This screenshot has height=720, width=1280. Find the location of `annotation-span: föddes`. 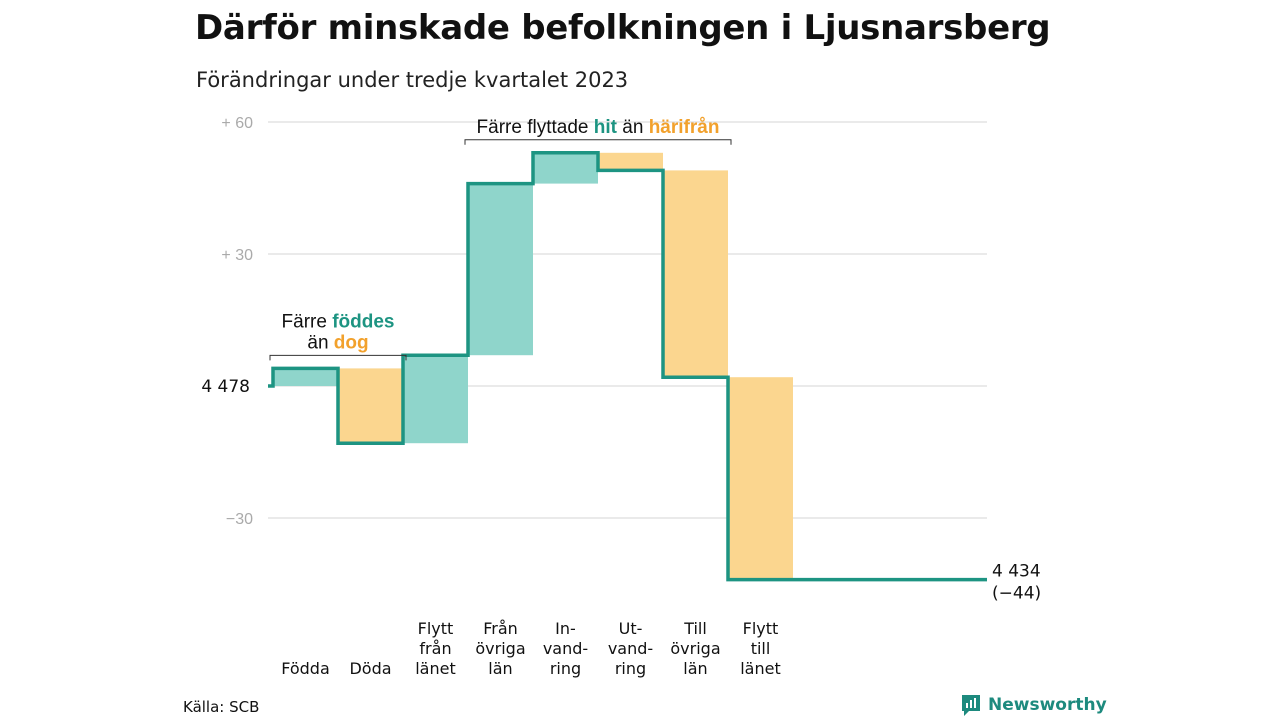

annotation-span: föddes is located at coordinates (363, 321).